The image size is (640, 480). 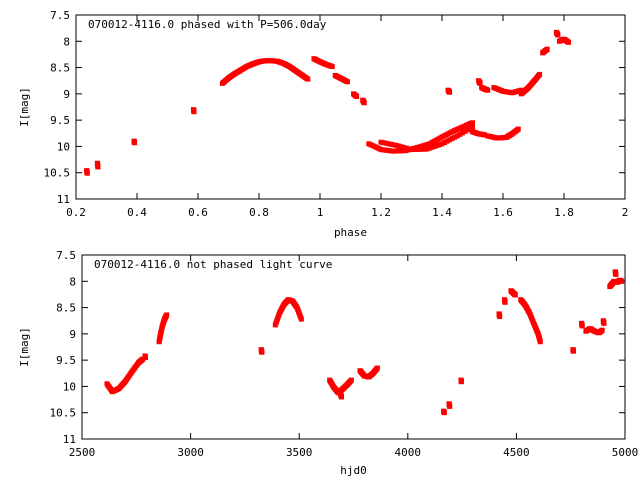 I want to click on chart-title: 070012-4116.0 phased with P=506.0day, so click(x=207, y=24).